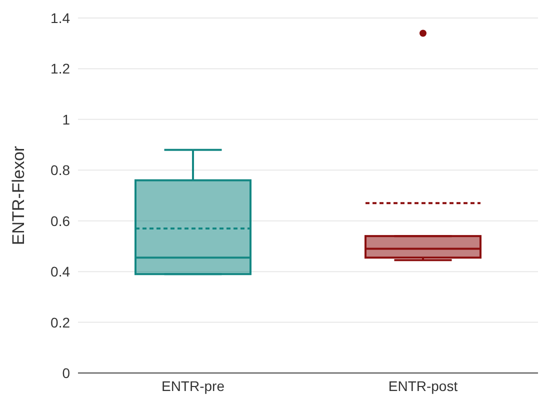 The width and height of the screenshot is (540, 407). Describe the element at coordinates (66, 119) in the screenshot. I see `y-tick-label: 1` at that location.